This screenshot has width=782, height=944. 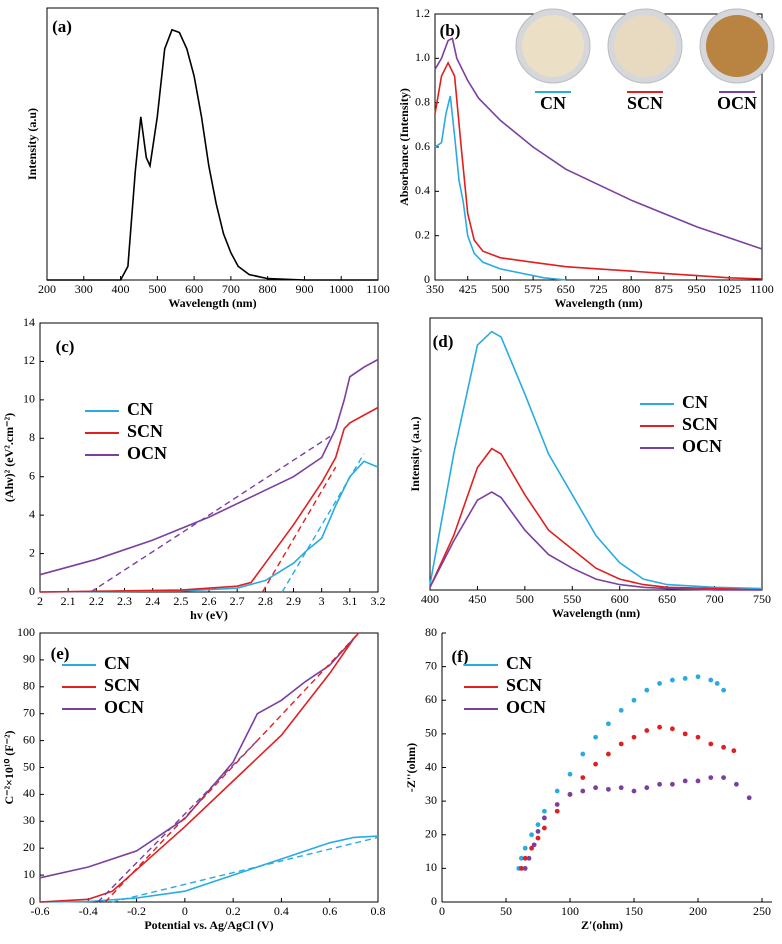 What do you see at coordinates (32, 514) in the screenshot?
I see `y-tick-label: 4` at bounding box center [32, 514].